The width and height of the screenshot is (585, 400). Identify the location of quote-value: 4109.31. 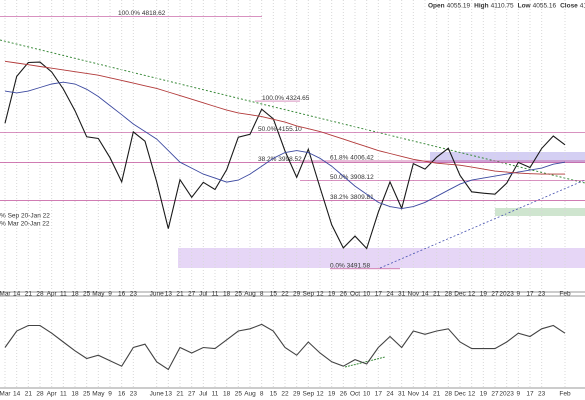
(582, 6).